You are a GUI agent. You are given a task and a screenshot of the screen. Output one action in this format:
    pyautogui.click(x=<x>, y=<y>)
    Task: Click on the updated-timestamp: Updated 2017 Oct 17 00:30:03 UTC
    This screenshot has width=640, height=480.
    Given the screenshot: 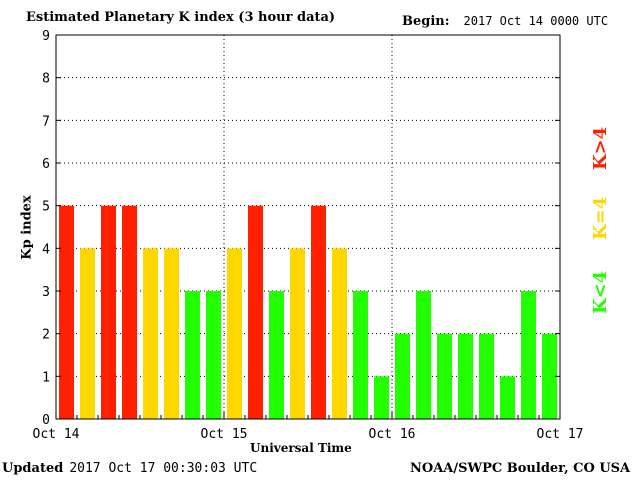 What is the action you would take?
    pyautogui.click(x=129, y=468)
    